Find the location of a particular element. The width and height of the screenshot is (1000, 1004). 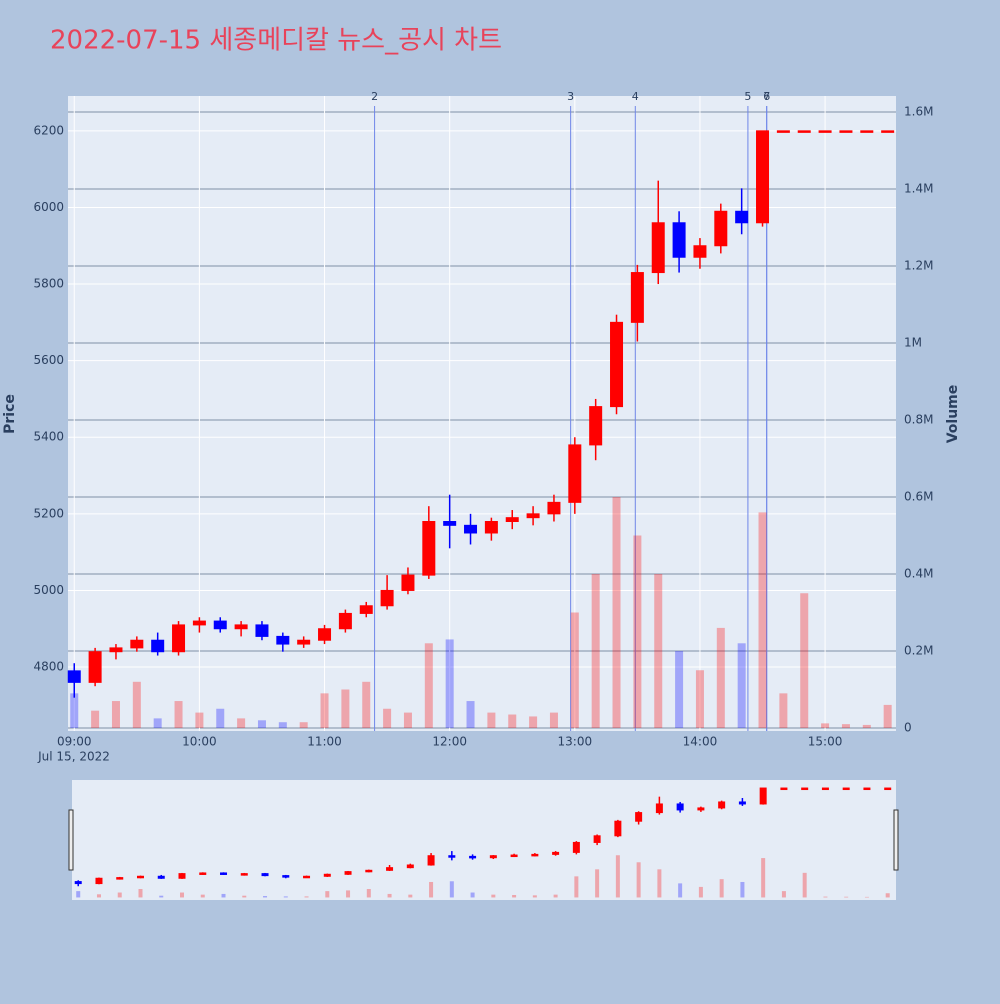

y2-tick-label: 1.4M is located at coordinates (918, 189).